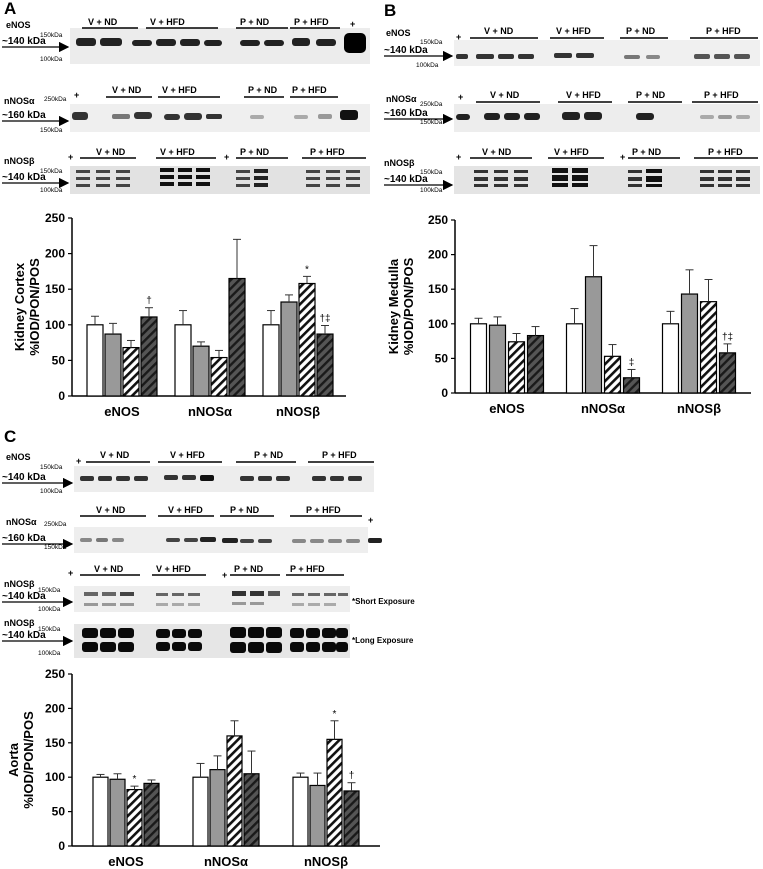  Describe the element at coordinates (632, 362) in the screenshot. I see `significance-mark: ‡` at that location.